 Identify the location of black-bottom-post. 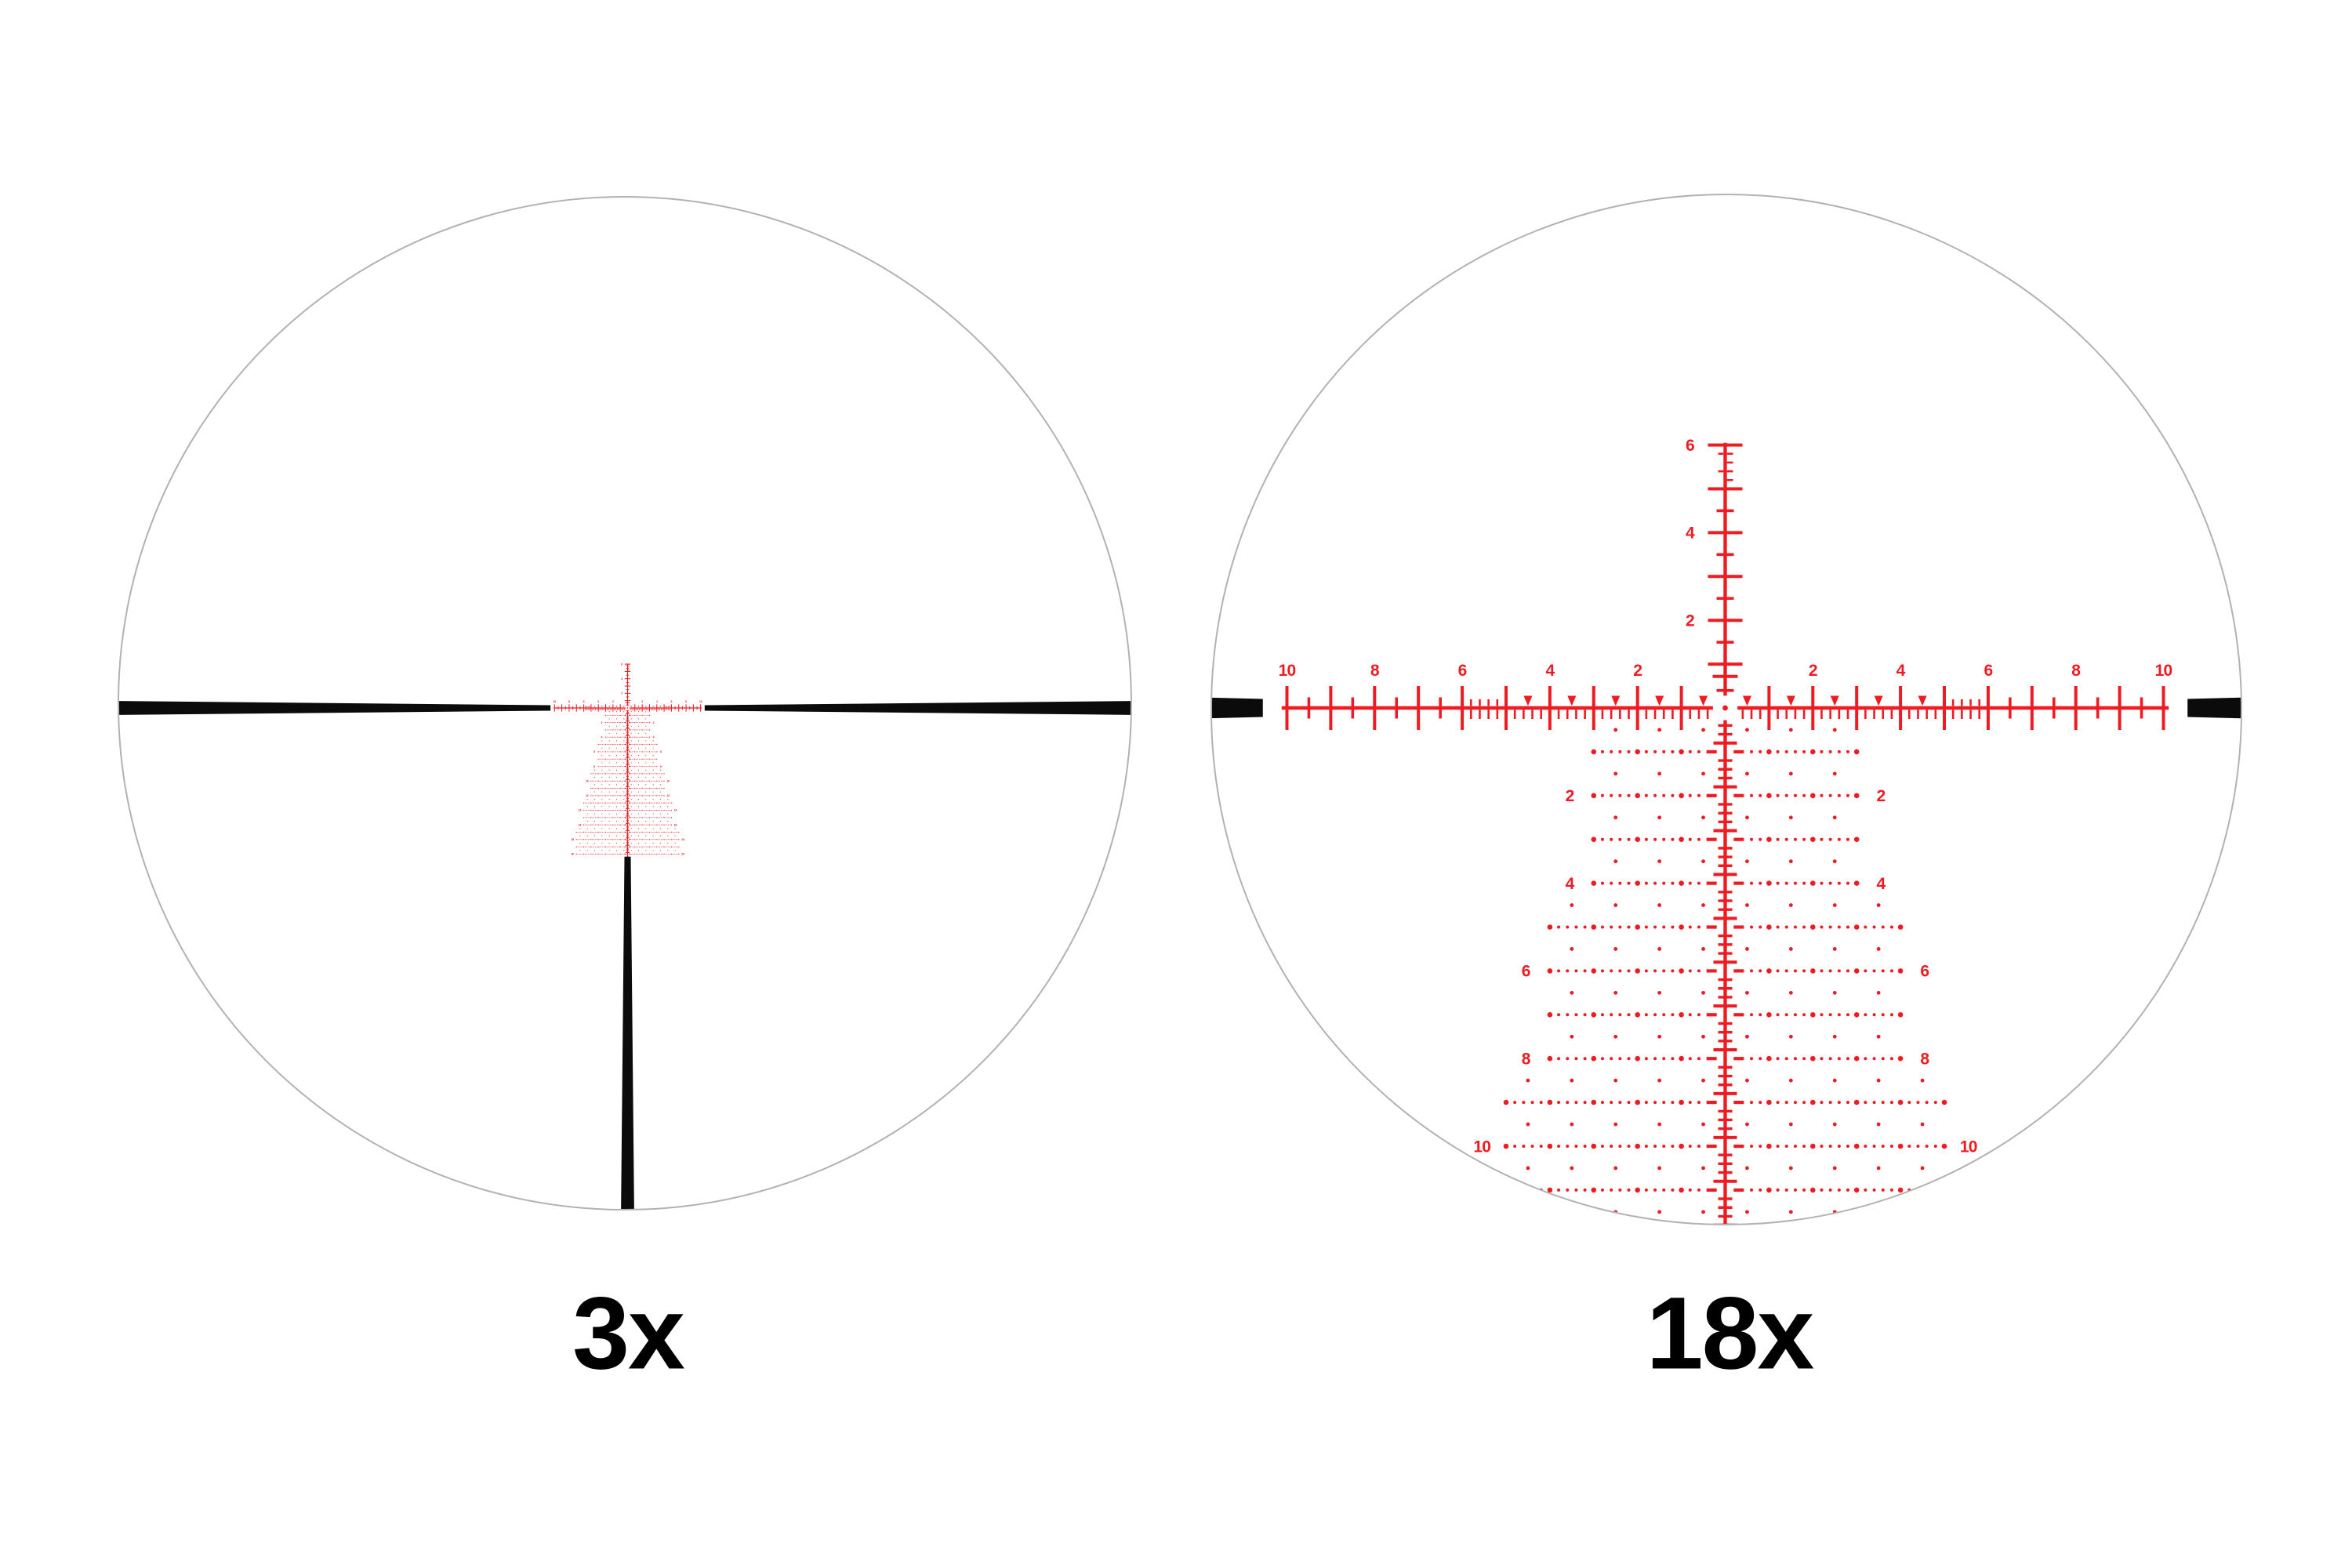
(627, 1033).